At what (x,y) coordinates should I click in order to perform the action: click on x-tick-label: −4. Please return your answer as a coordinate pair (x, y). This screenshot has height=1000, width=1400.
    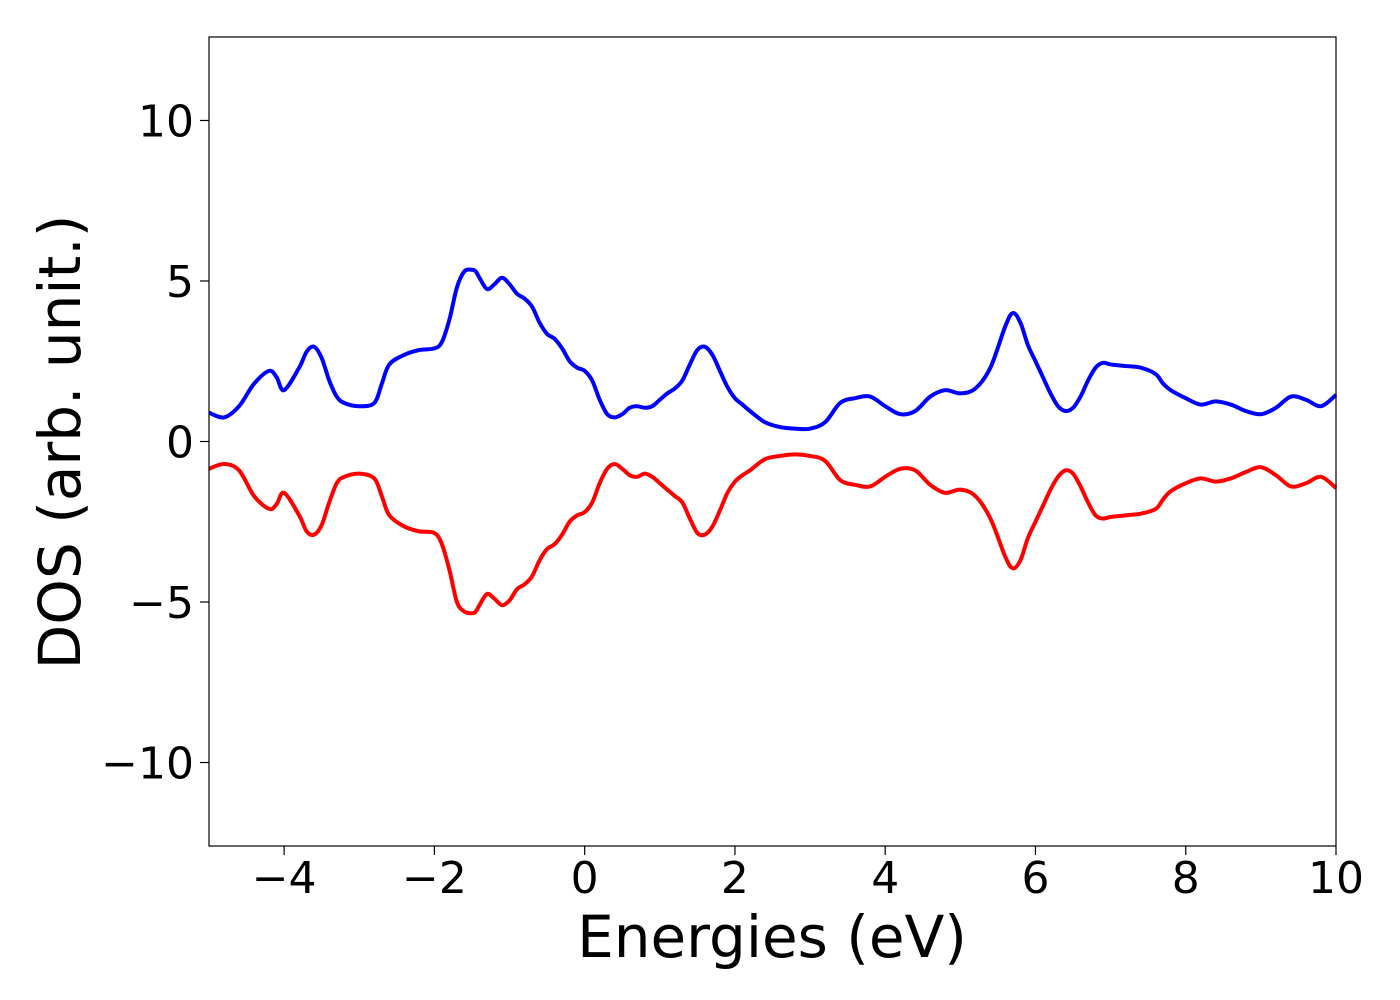
    Looking at the image, I should click on (284, 878).